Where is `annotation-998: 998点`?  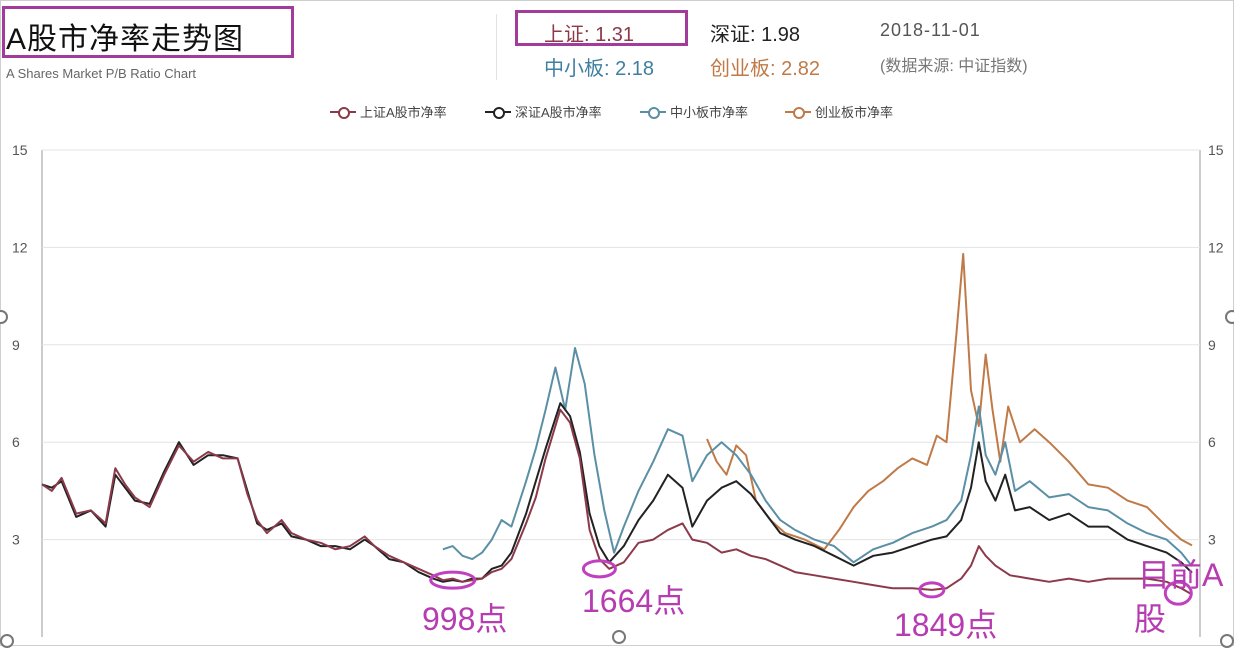 annotation-998: 998点 is located at coordinates (465, 619).